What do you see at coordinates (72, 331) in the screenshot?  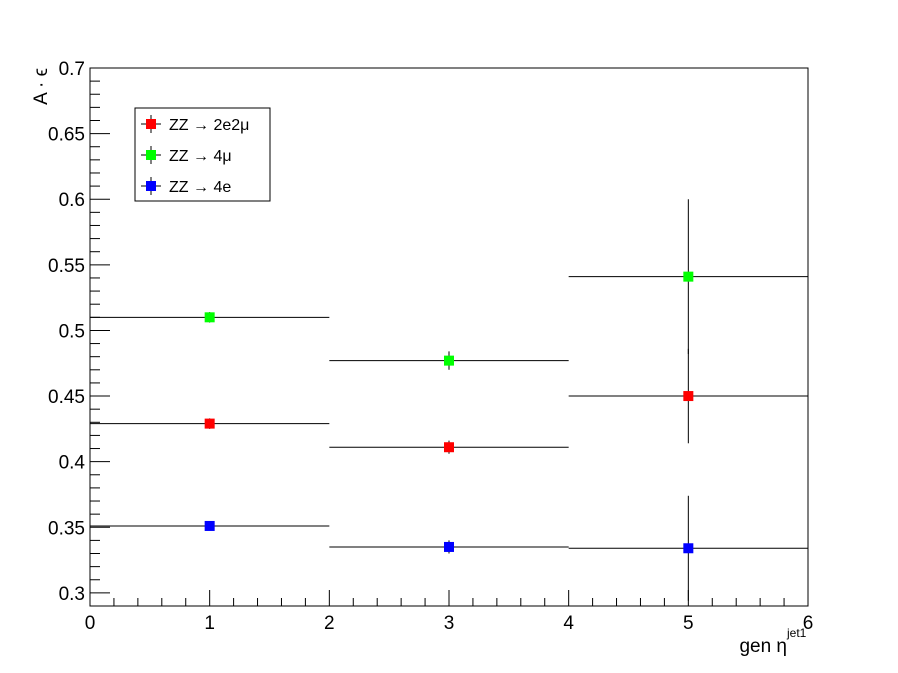 I see `y-tick-label: 0.5` at bounding box center [72, 331].